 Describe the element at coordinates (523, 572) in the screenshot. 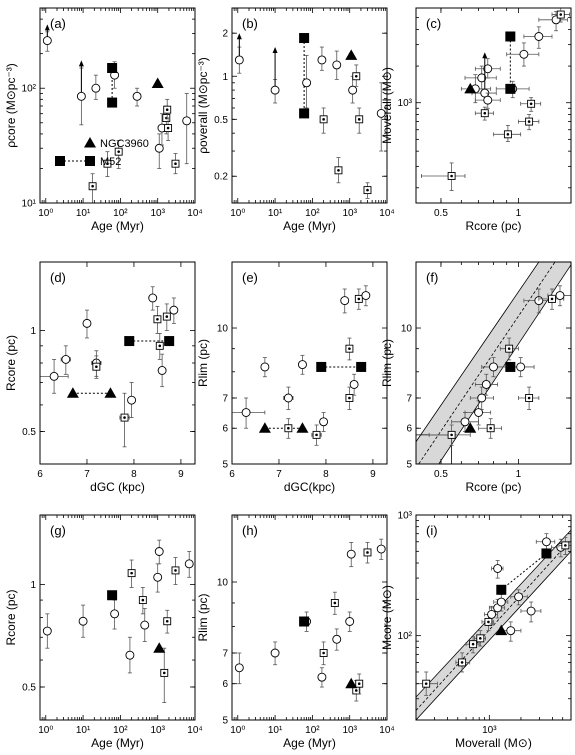

I see `m52-link` at that location.